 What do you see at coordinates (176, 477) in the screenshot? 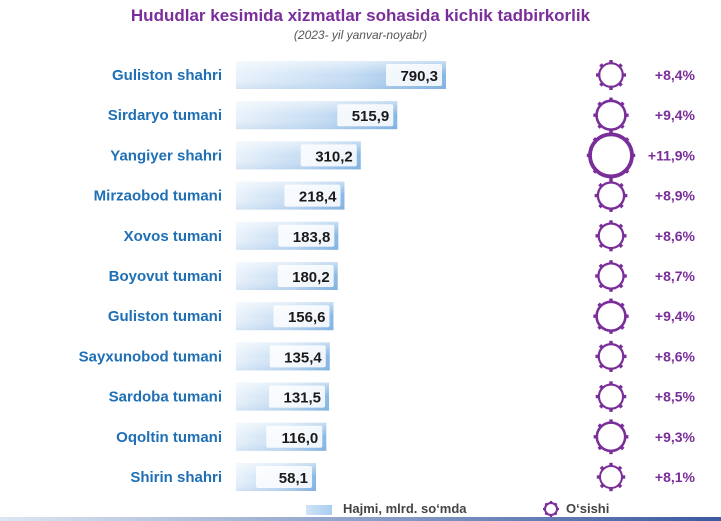
I see `category-label: Shirin shahri` at bounding box center [176, 477].